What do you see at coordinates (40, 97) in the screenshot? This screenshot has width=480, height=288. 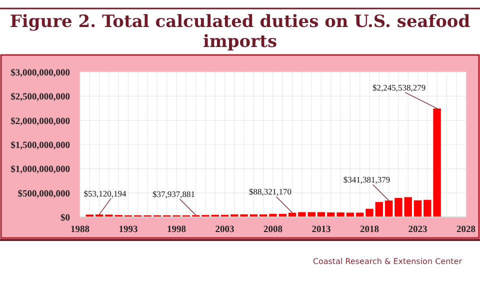 I see `y-tick-label: $2,500,000,000` at bounding box center [40, 97].